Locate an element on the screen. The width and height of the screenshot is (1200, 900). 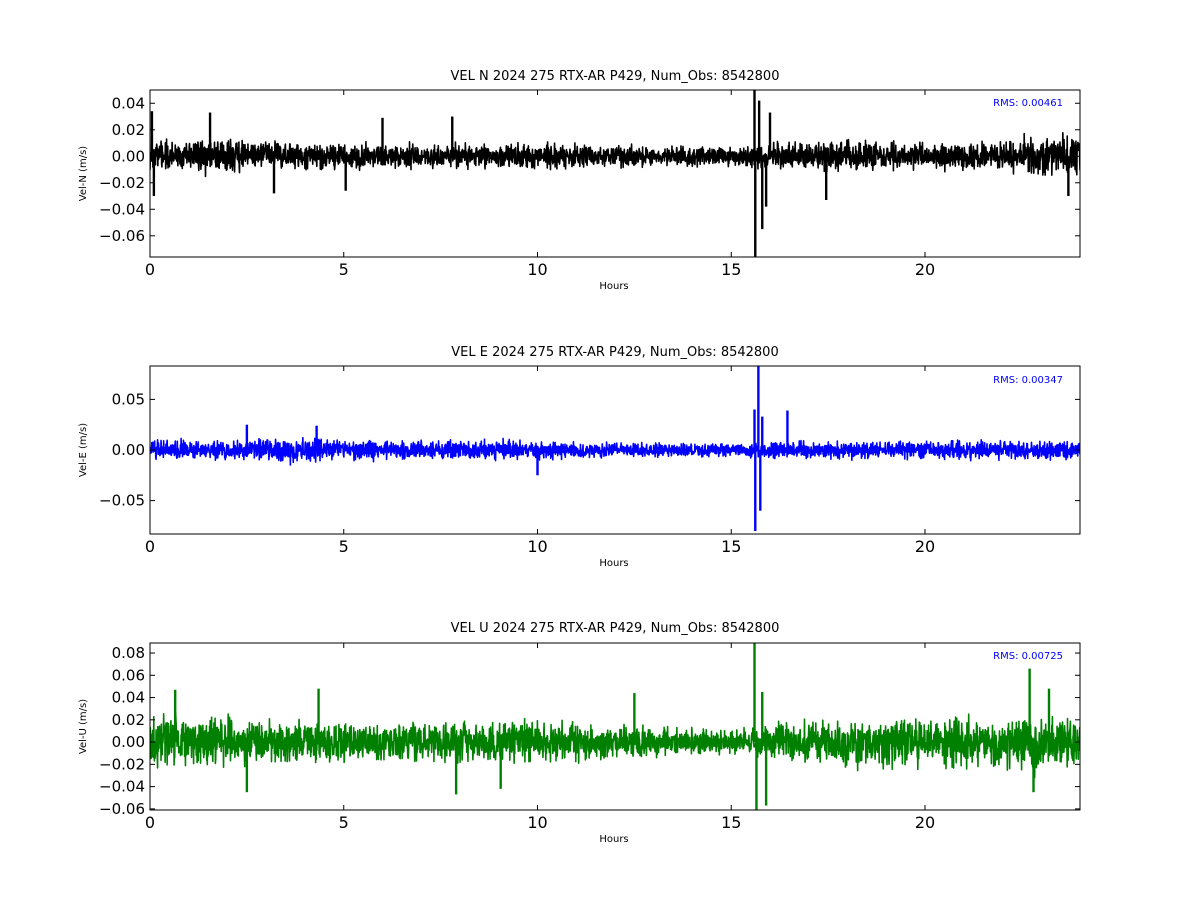
panel-vel-n-rms-annotation: RMS: 0.00461 is located at coordinates (1028, 103).